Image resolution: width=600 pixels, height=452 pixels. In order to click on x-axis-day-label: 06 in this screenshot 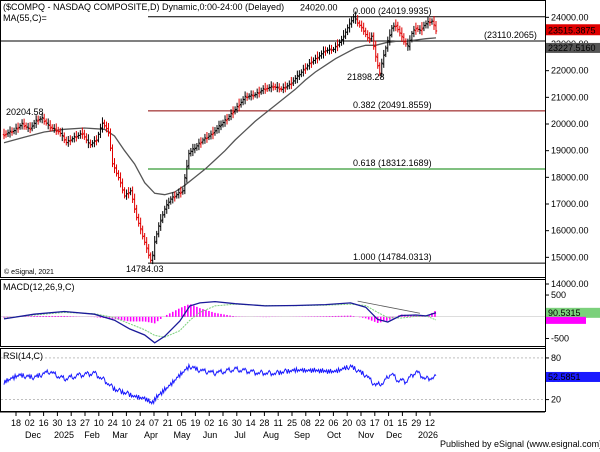, I will do `click(333, 423)`.